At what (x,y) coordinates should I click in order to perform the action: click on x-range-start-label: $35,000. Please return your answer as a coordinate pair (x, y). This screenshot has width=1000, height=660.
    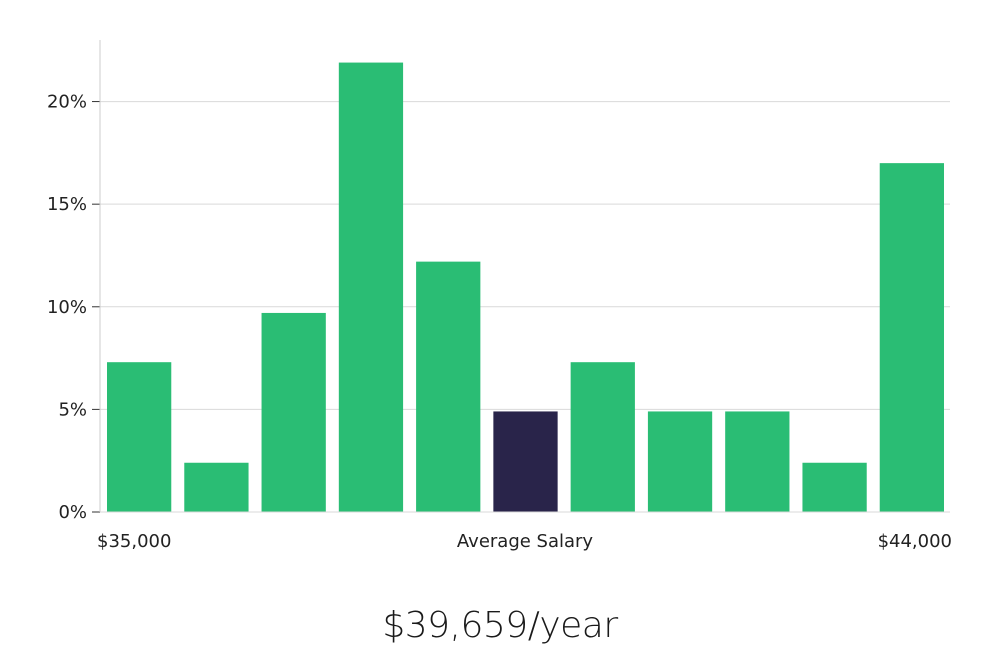
    Looking at the image, I should click on (134, 541).